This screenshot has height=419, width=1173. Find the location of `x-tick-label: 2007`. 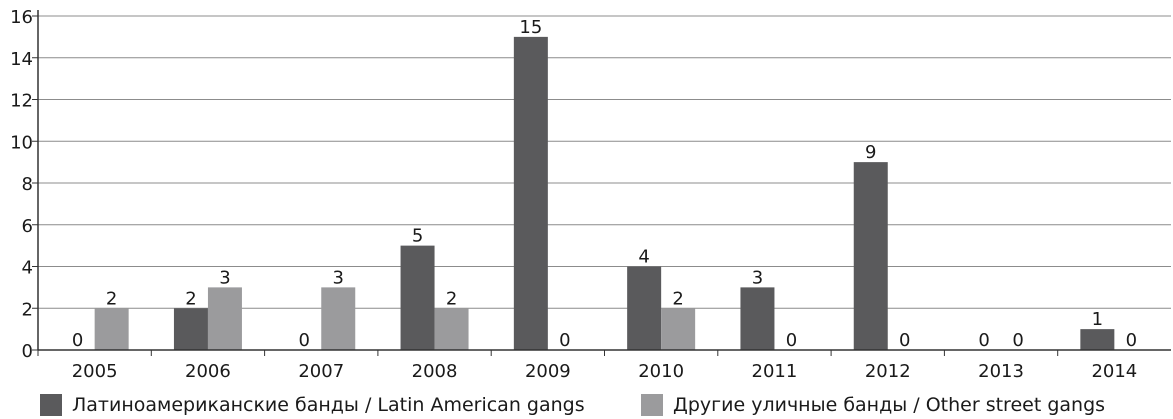

x-tick-label: 2007 is located at coordinates (321, 371).